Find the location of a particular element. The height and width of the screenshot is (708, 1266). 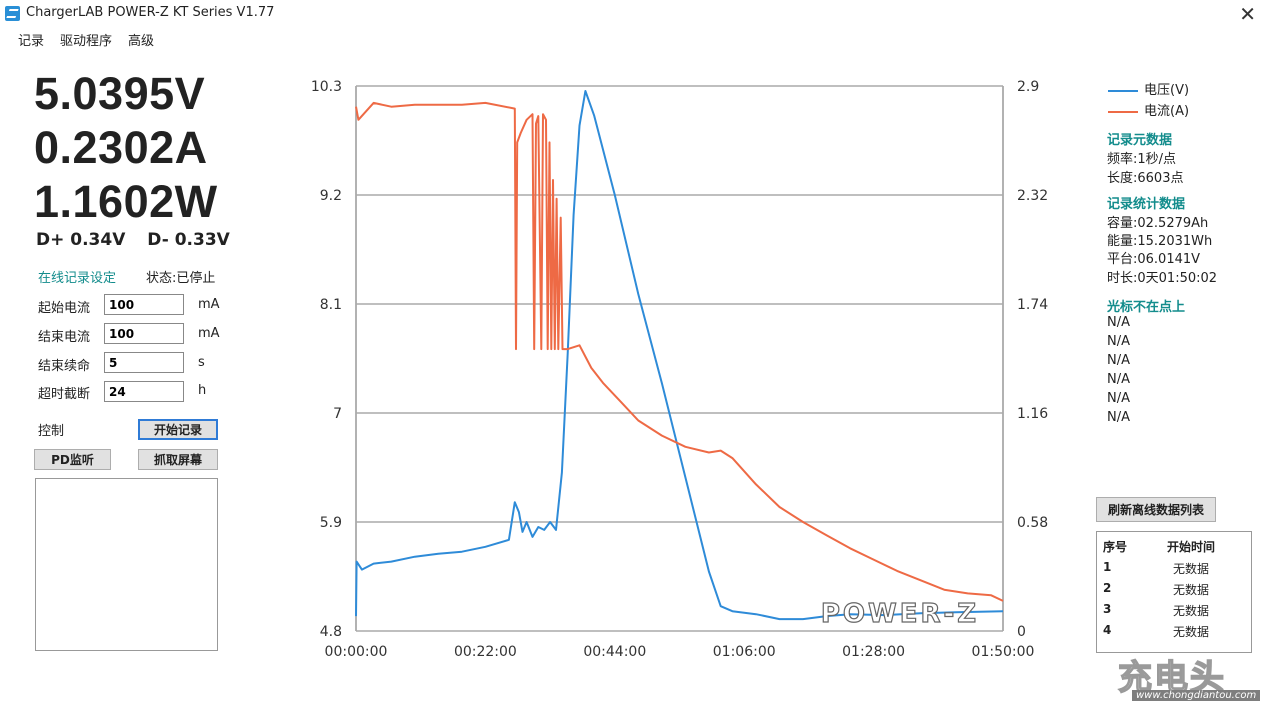

row-index: 4 is located at coordinates (1107, 630).